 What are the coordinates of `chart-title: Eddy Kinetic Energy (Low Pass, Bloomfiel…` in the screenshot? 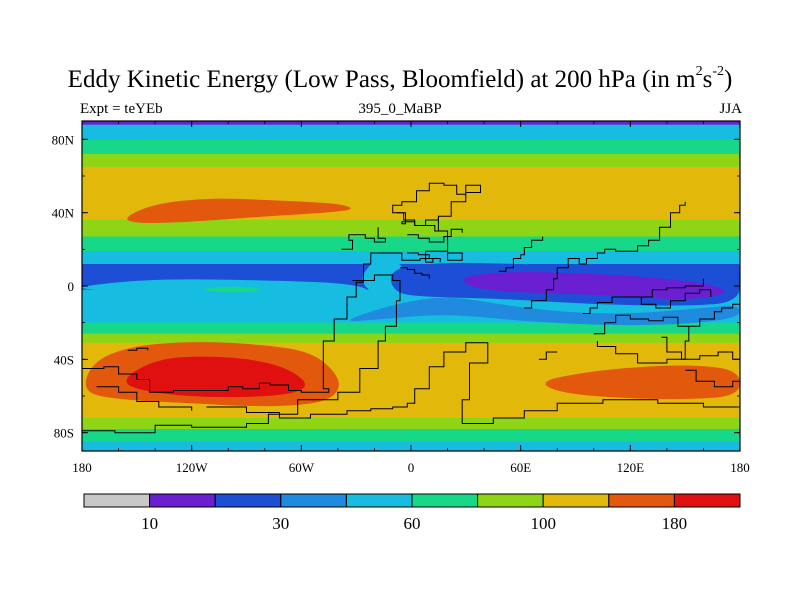 It's located at (400, 78).